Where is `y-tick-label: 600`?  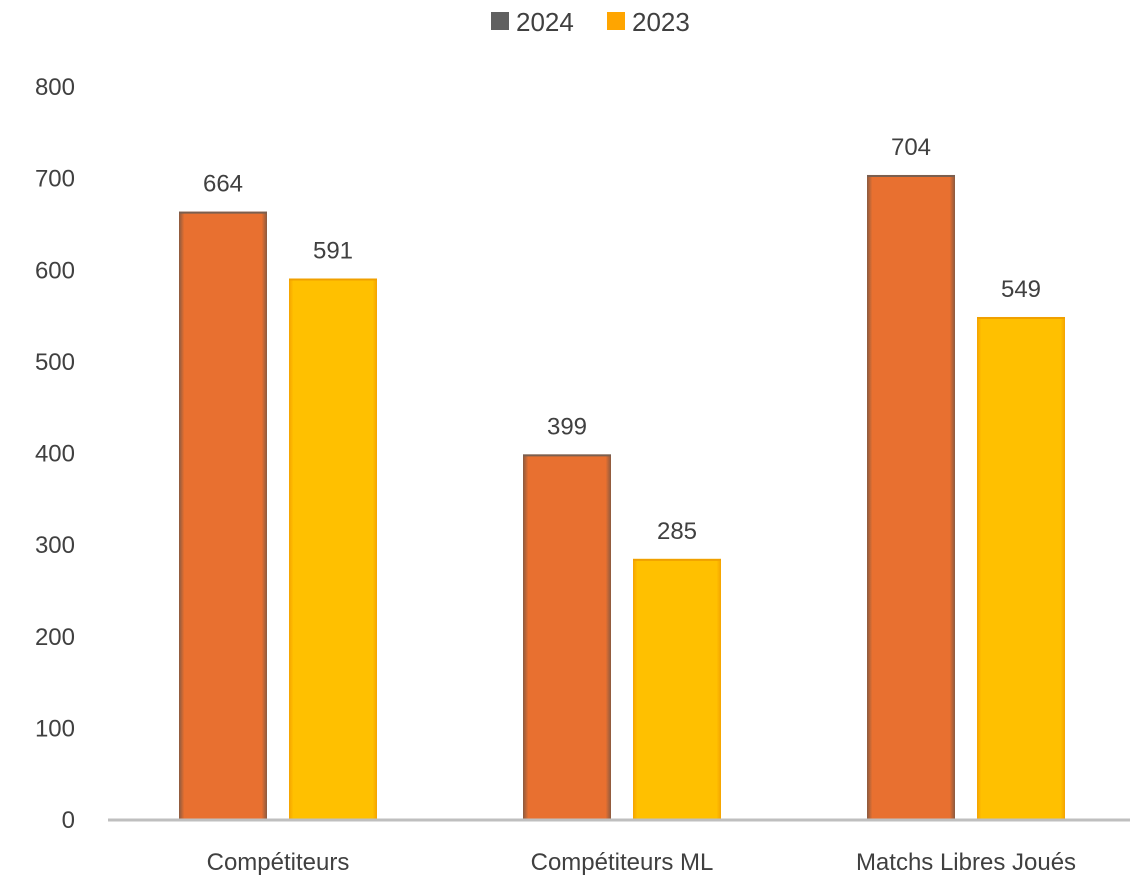
y-tick-label: 600 is located at coordinates (55, 270).